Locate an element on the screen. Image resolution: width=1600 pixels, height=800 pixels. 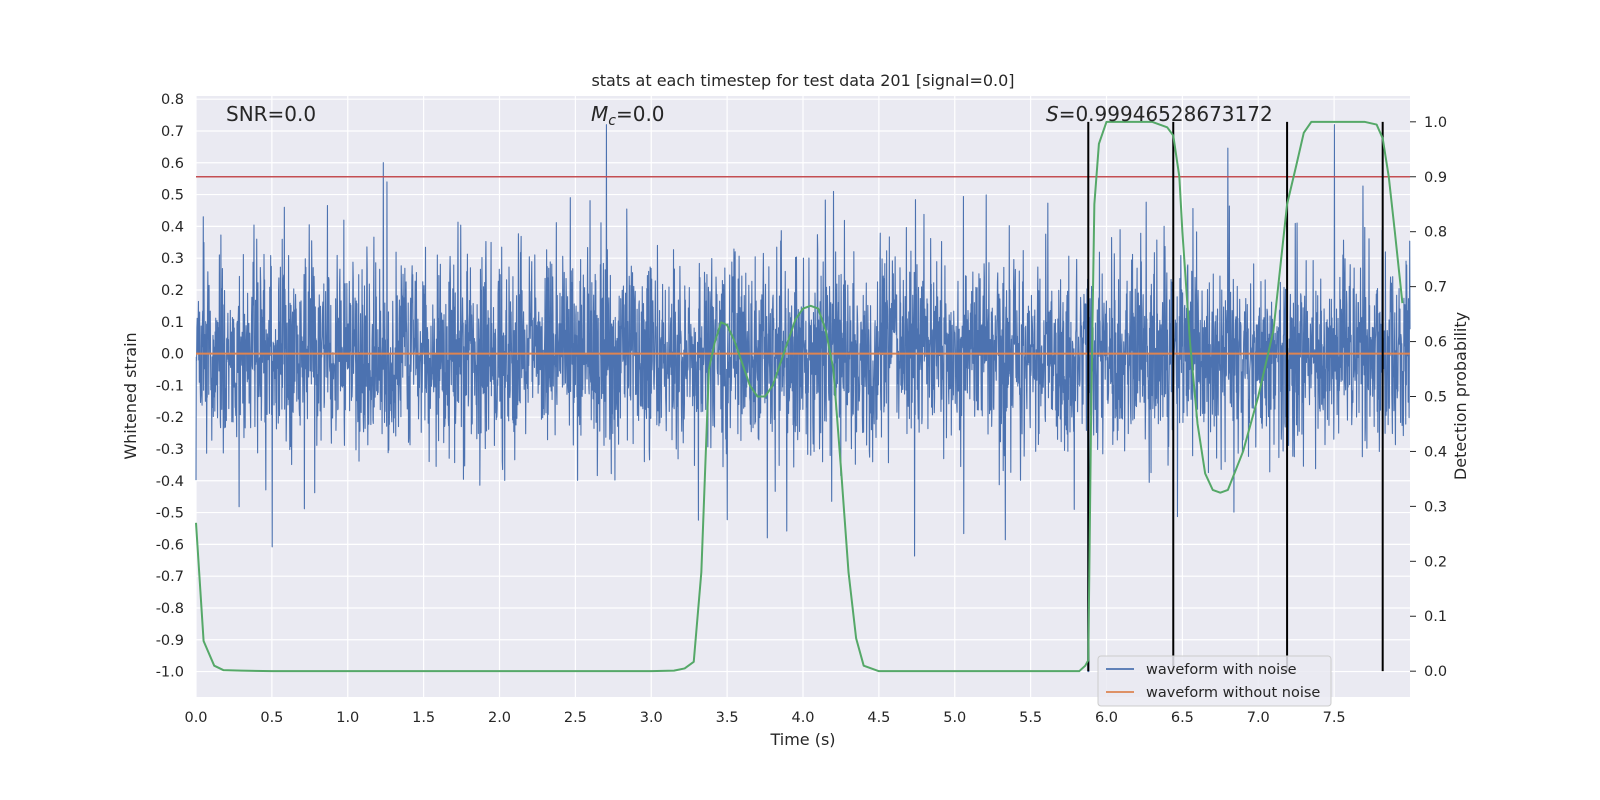
y-left-tick-label: -0.7 is located at coordinates (170, 577).